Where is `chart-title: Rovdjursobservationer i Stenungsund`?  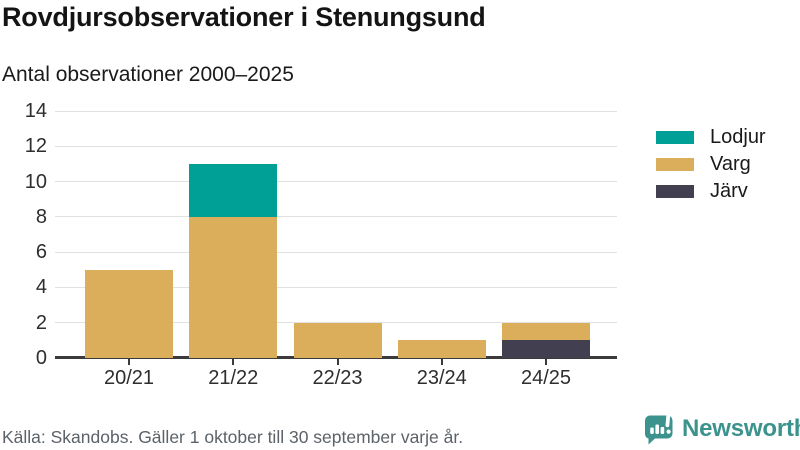
chart-title: Rovdjursobservationer i Stenungsund is located at coordinates (244, 17).